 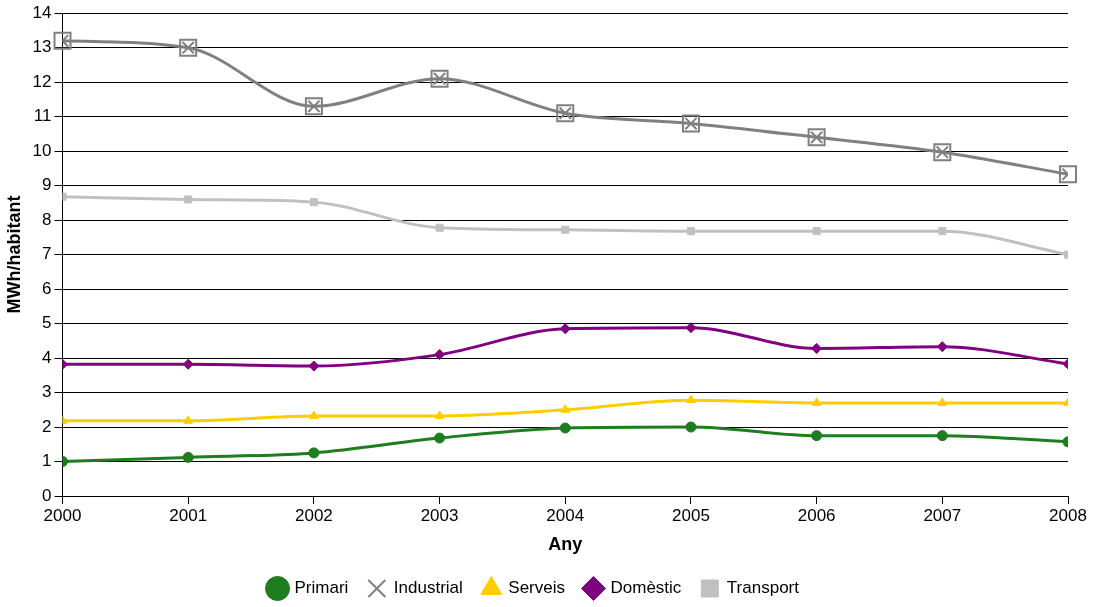 I want to click on y-tick-label: 11, so click(x=42, y=116).